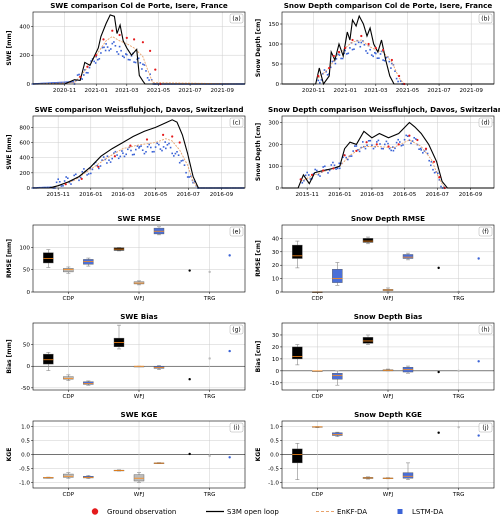 This screenshot has width=500, height=523. I want to click on y-tick-label: 200, so click(24, 56).